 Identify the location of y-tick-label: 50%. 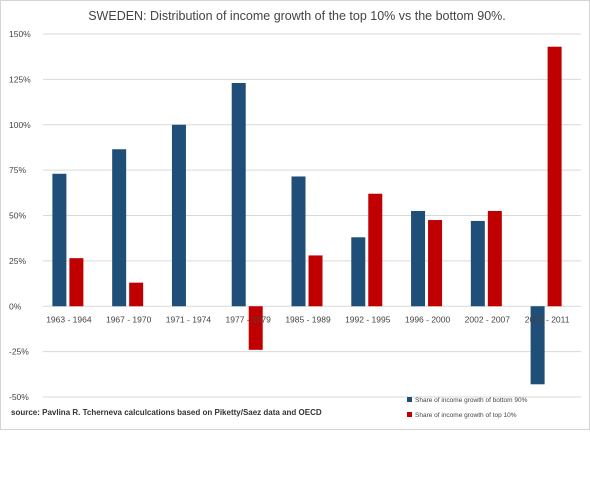
(17, 216).